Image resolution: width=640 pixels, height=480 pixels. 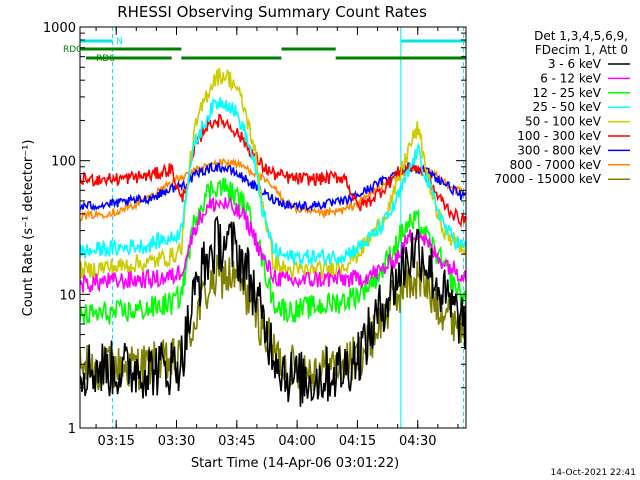 What do you see at coordinates (357, 441) in the screenshot?
I see `x-tick-label: 04:15` at bounding box center [357, 441].